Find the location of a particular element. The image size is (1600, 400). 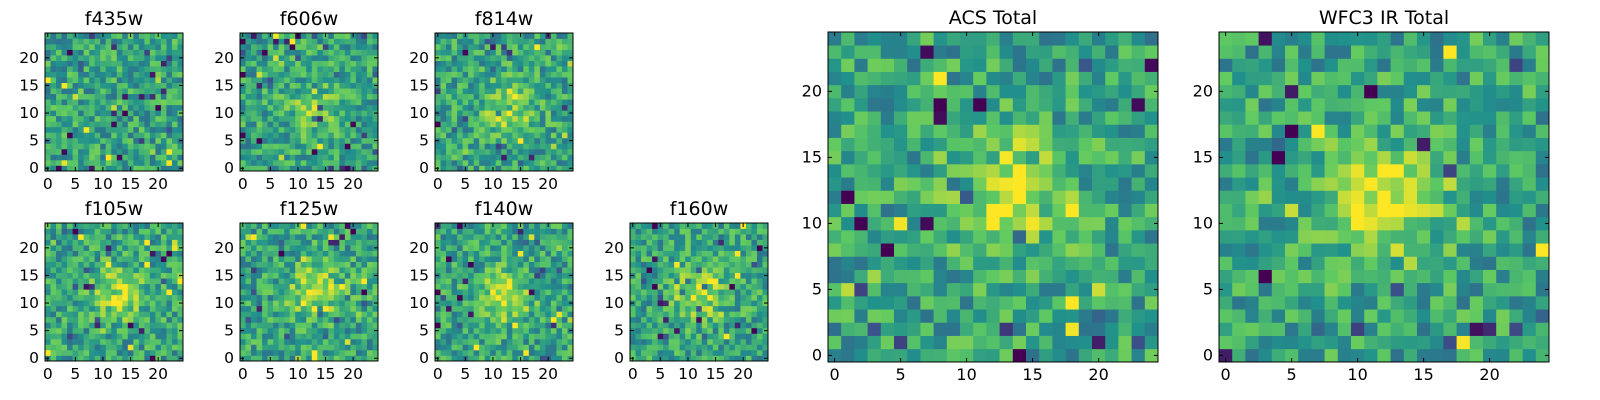

y-tick-label: 15 is located at coordinates (419, 275).